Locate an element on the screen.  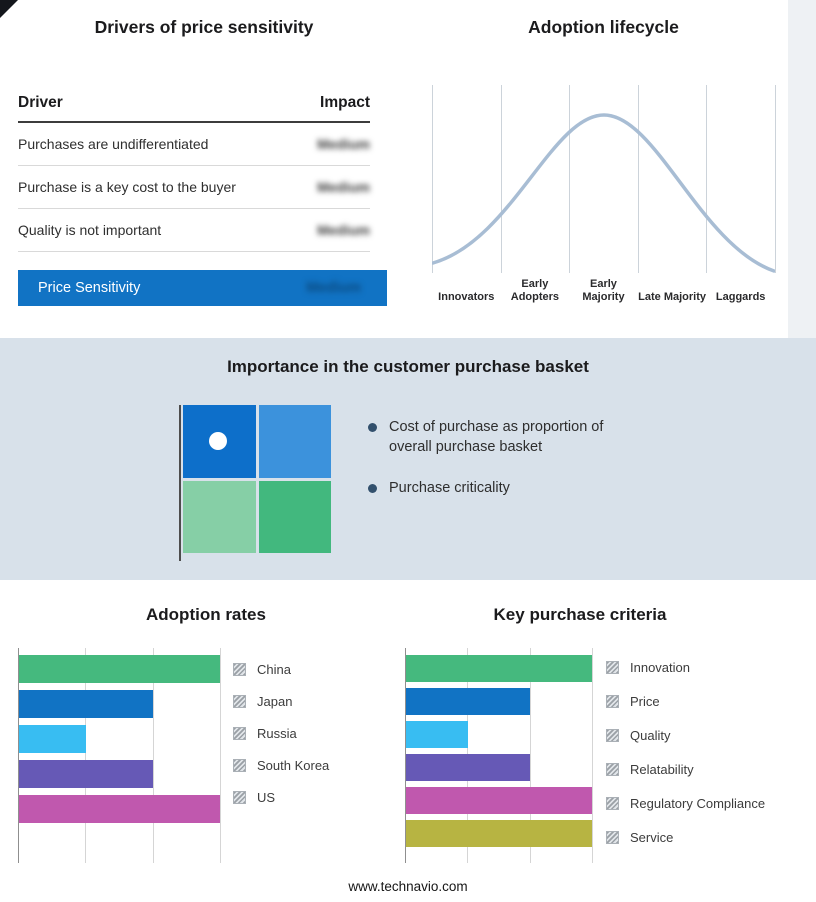
adoption-rates-title: Adoption rates is located at coordinates (206, 614).